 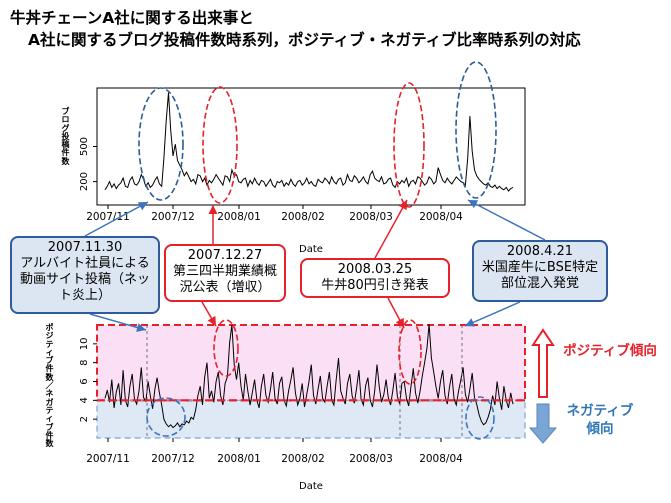 What do you see at coordinates (108, 217) in the screenshot?
I see `top-x-tick-label-0: 2007/11` at bounding box center [108, 217].